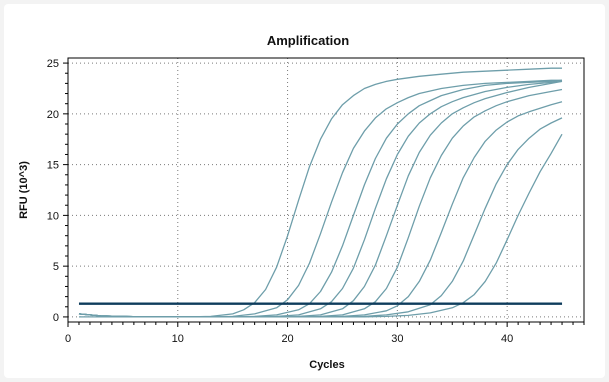 The image size is (609, 382). Describe the element at coordinates (53, 115) in the screenshot. I see `y-tick-label: 20` at that location.